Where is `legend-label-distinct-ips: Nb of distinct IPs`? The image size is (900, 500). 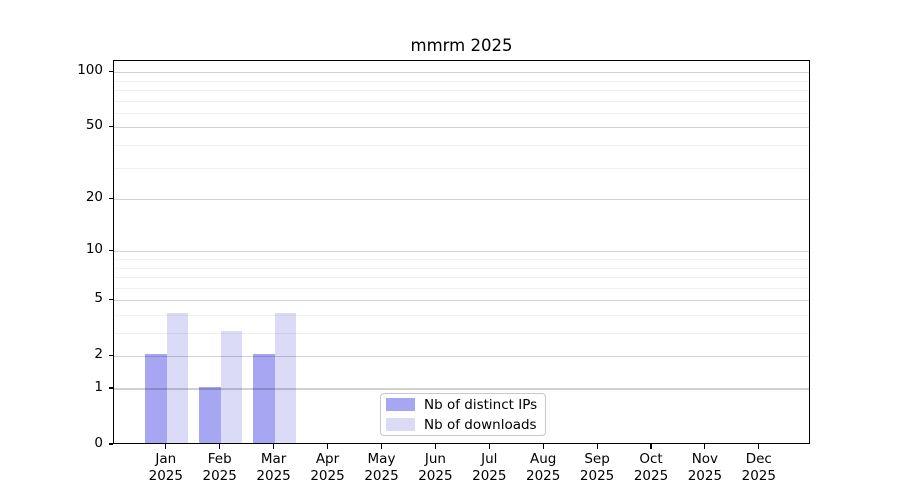
legend-label-distinct-ips: Nb of distinct IPs is located at coordinates (481, 404).